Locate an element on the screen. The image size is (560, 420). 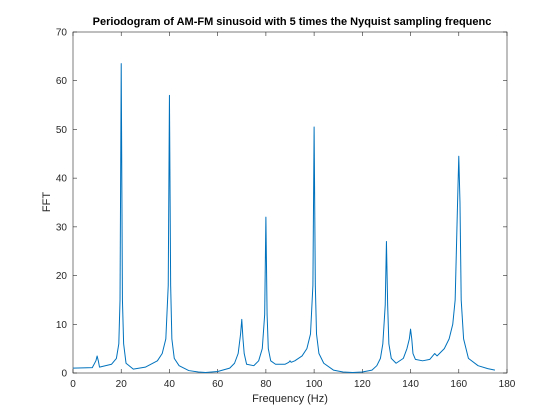
x-tick-label: 40 is located at coordinates (170, 384).